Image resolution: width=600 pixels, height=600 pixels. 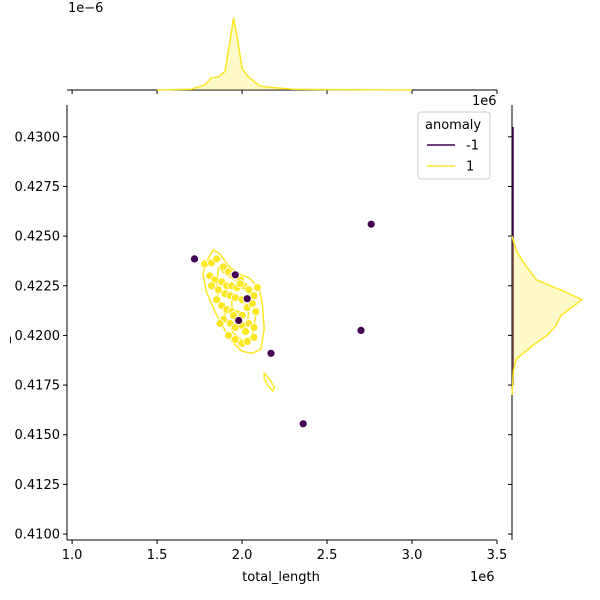 I want to click on y-tick-label: 0.4250, so click(x=38, y=237).